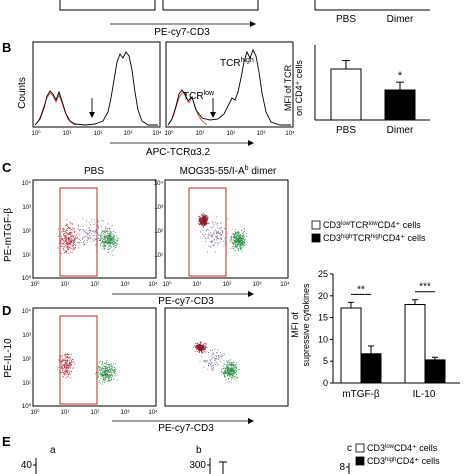 The image size is (474, 474). I want to click on panel-d-letter: D, so click(6, 310).